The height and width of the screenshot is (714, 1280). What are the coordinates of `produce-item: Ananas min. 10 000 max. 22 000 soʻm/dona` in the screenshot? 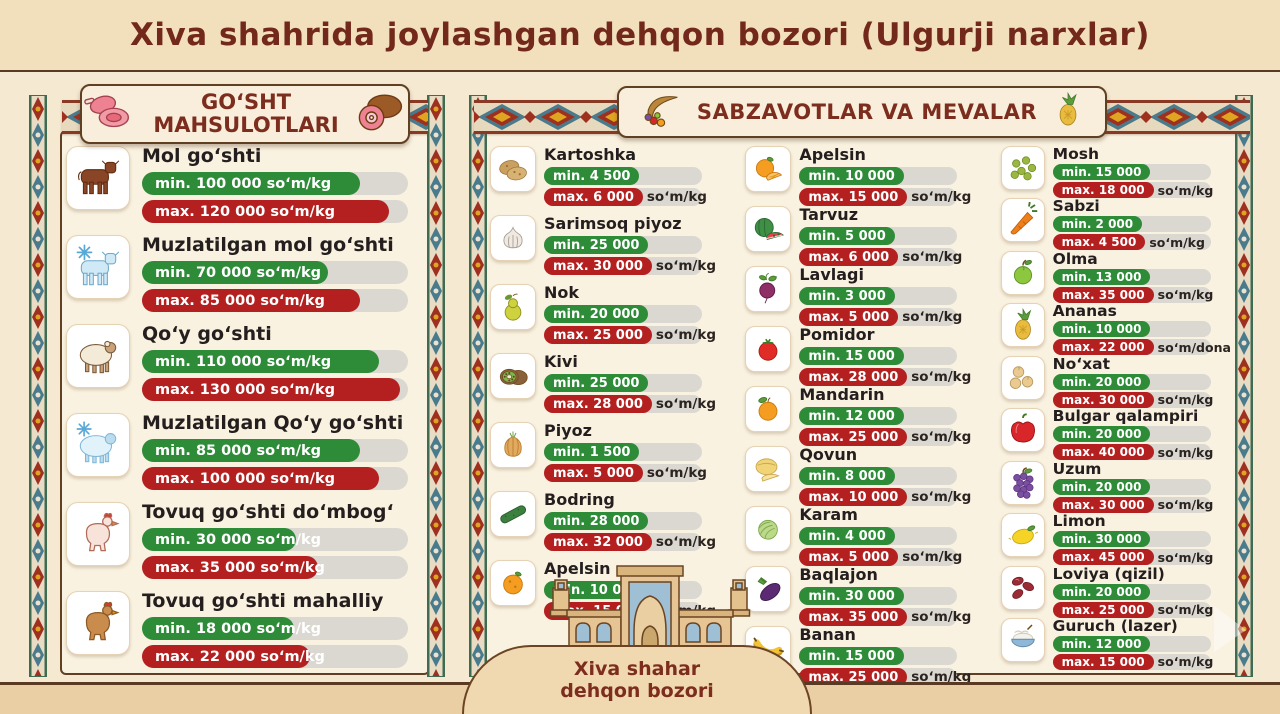 It's located at (1126, 329).